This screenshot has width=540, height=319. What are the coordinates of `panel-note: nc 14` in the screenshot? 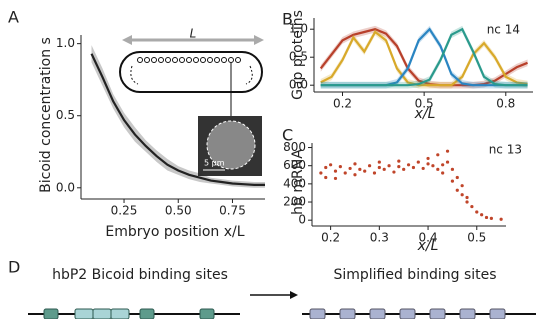 It's located at (503, 30).